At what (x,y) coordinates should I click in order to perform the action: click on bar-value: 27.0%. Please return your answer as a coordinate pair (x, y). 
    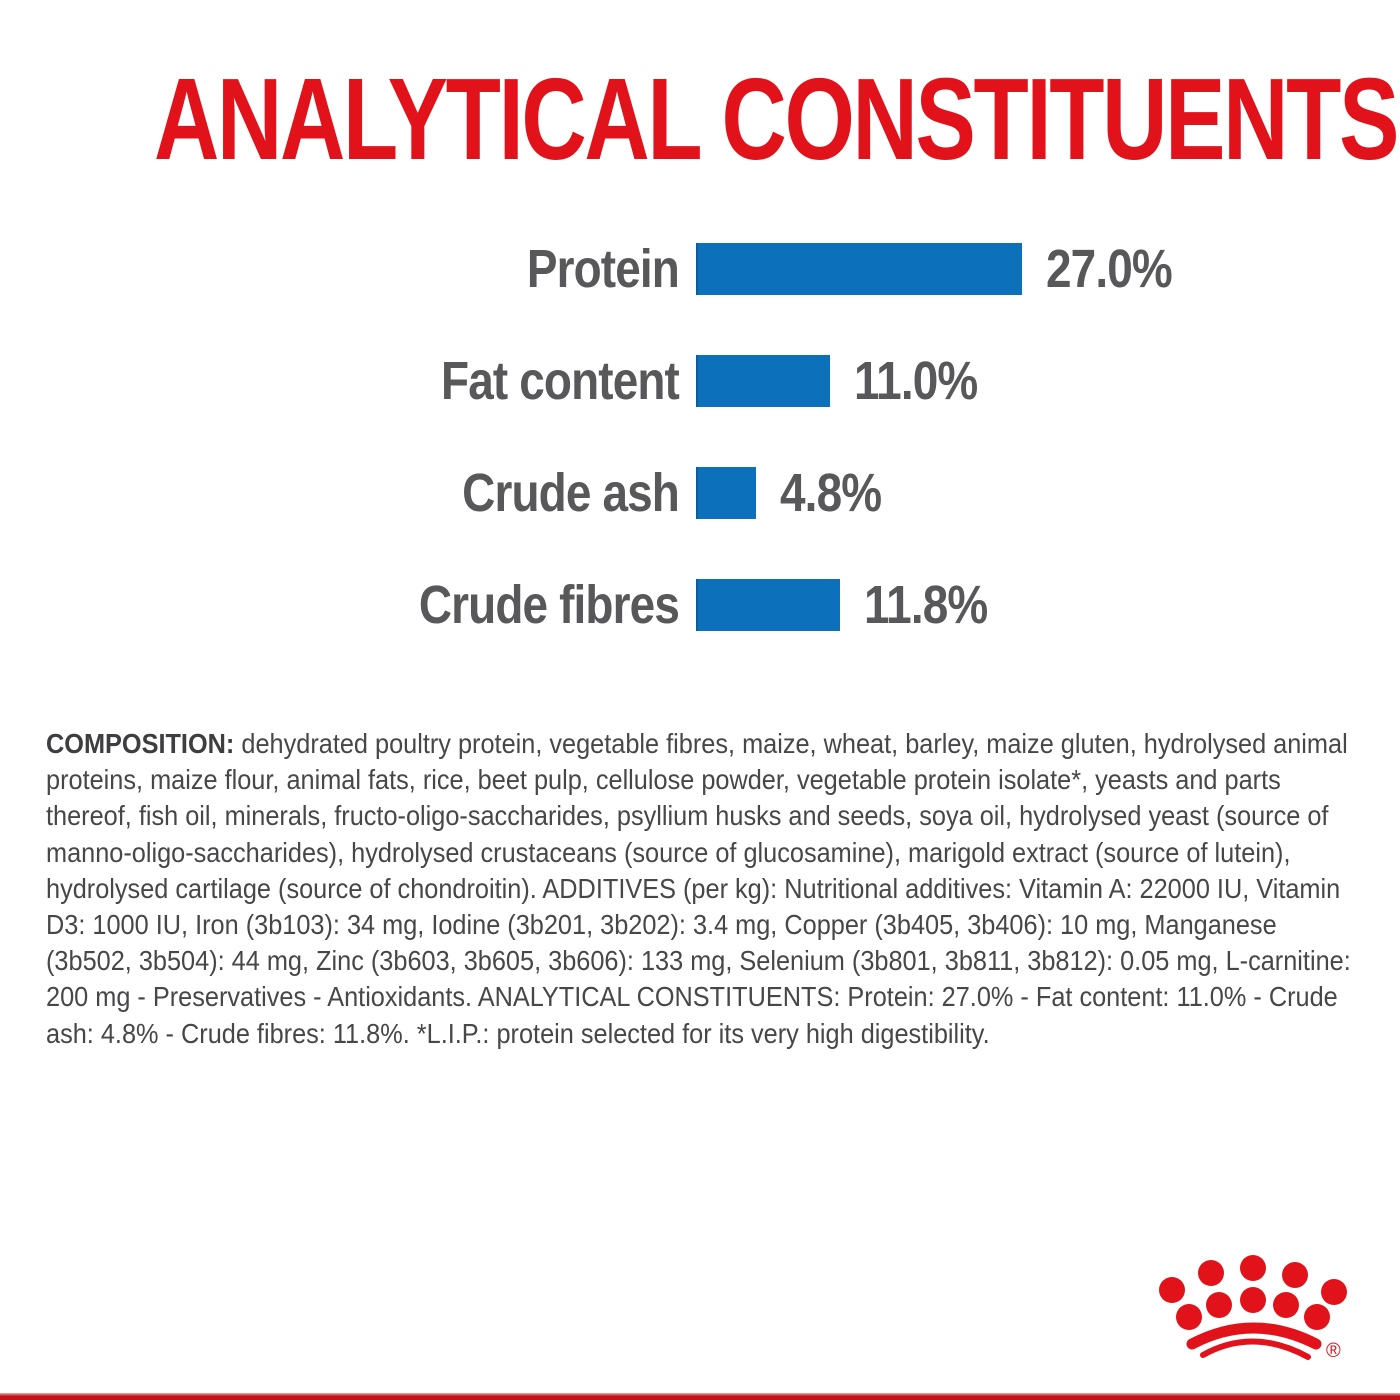
    Looking at the image, I should click on (1109, 269).